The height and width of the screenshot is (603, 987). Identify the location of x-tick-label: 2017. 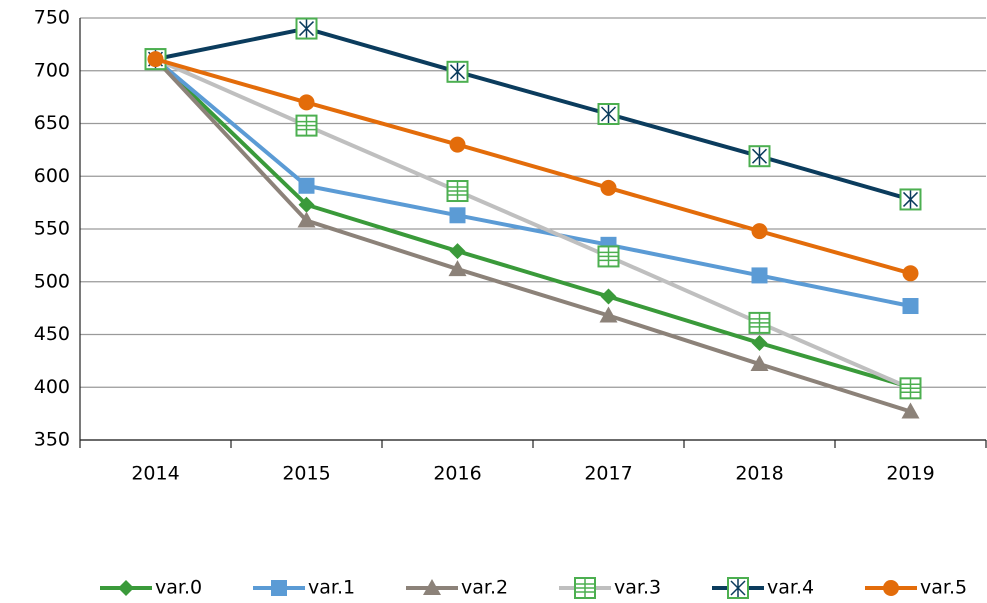
(608, 474).